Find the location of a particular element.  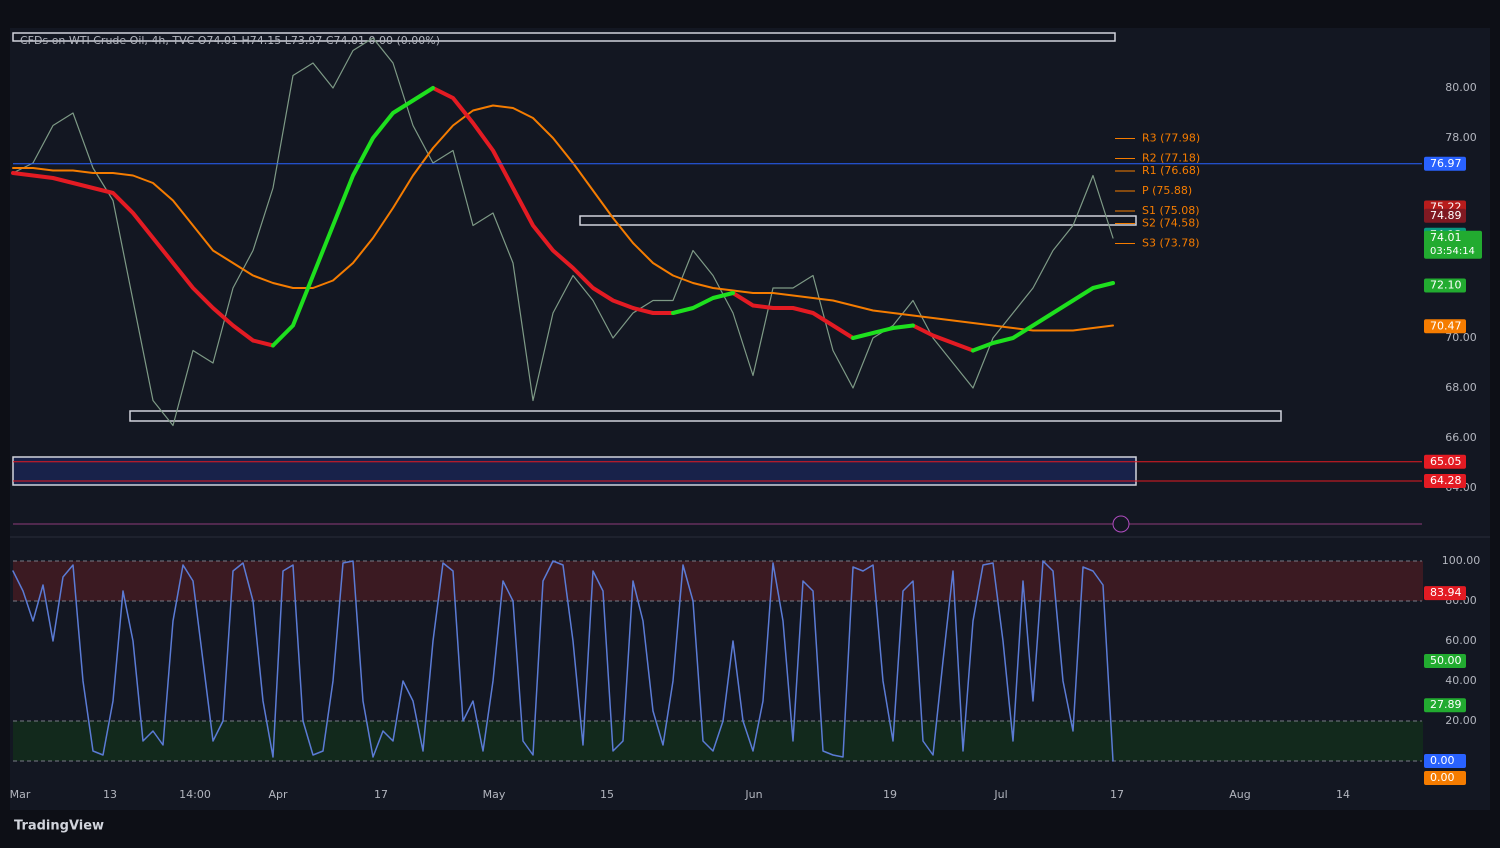

pivot-label: R1 (76.68) is located at coordinates (1171, 170).